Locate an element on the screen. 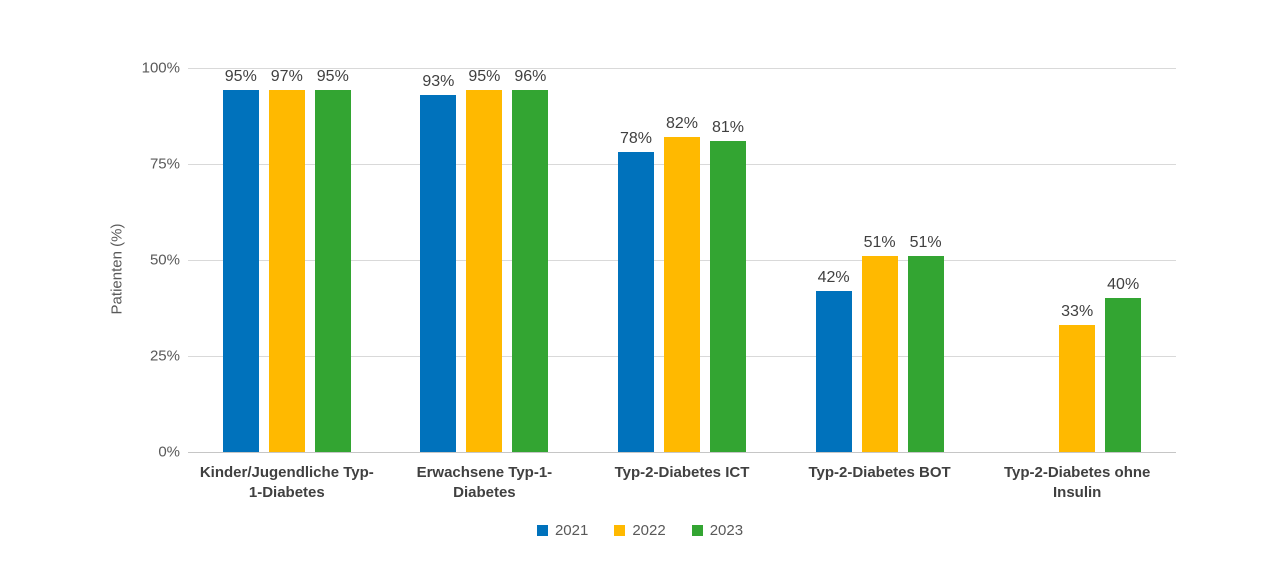 The width and height of the screenshot is (1280, 585). bar-value-label: 82% is located at coordinates (681, 124).